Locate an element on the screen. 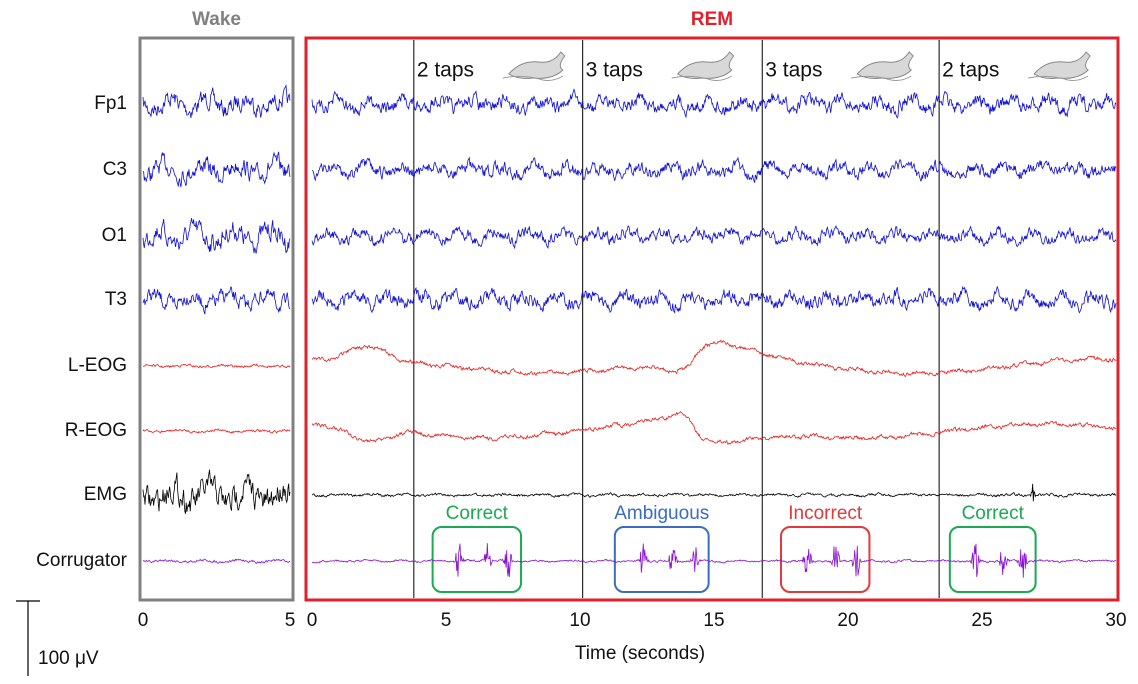  outcome-label: Ambiguous is located at coordinates (661, 513).